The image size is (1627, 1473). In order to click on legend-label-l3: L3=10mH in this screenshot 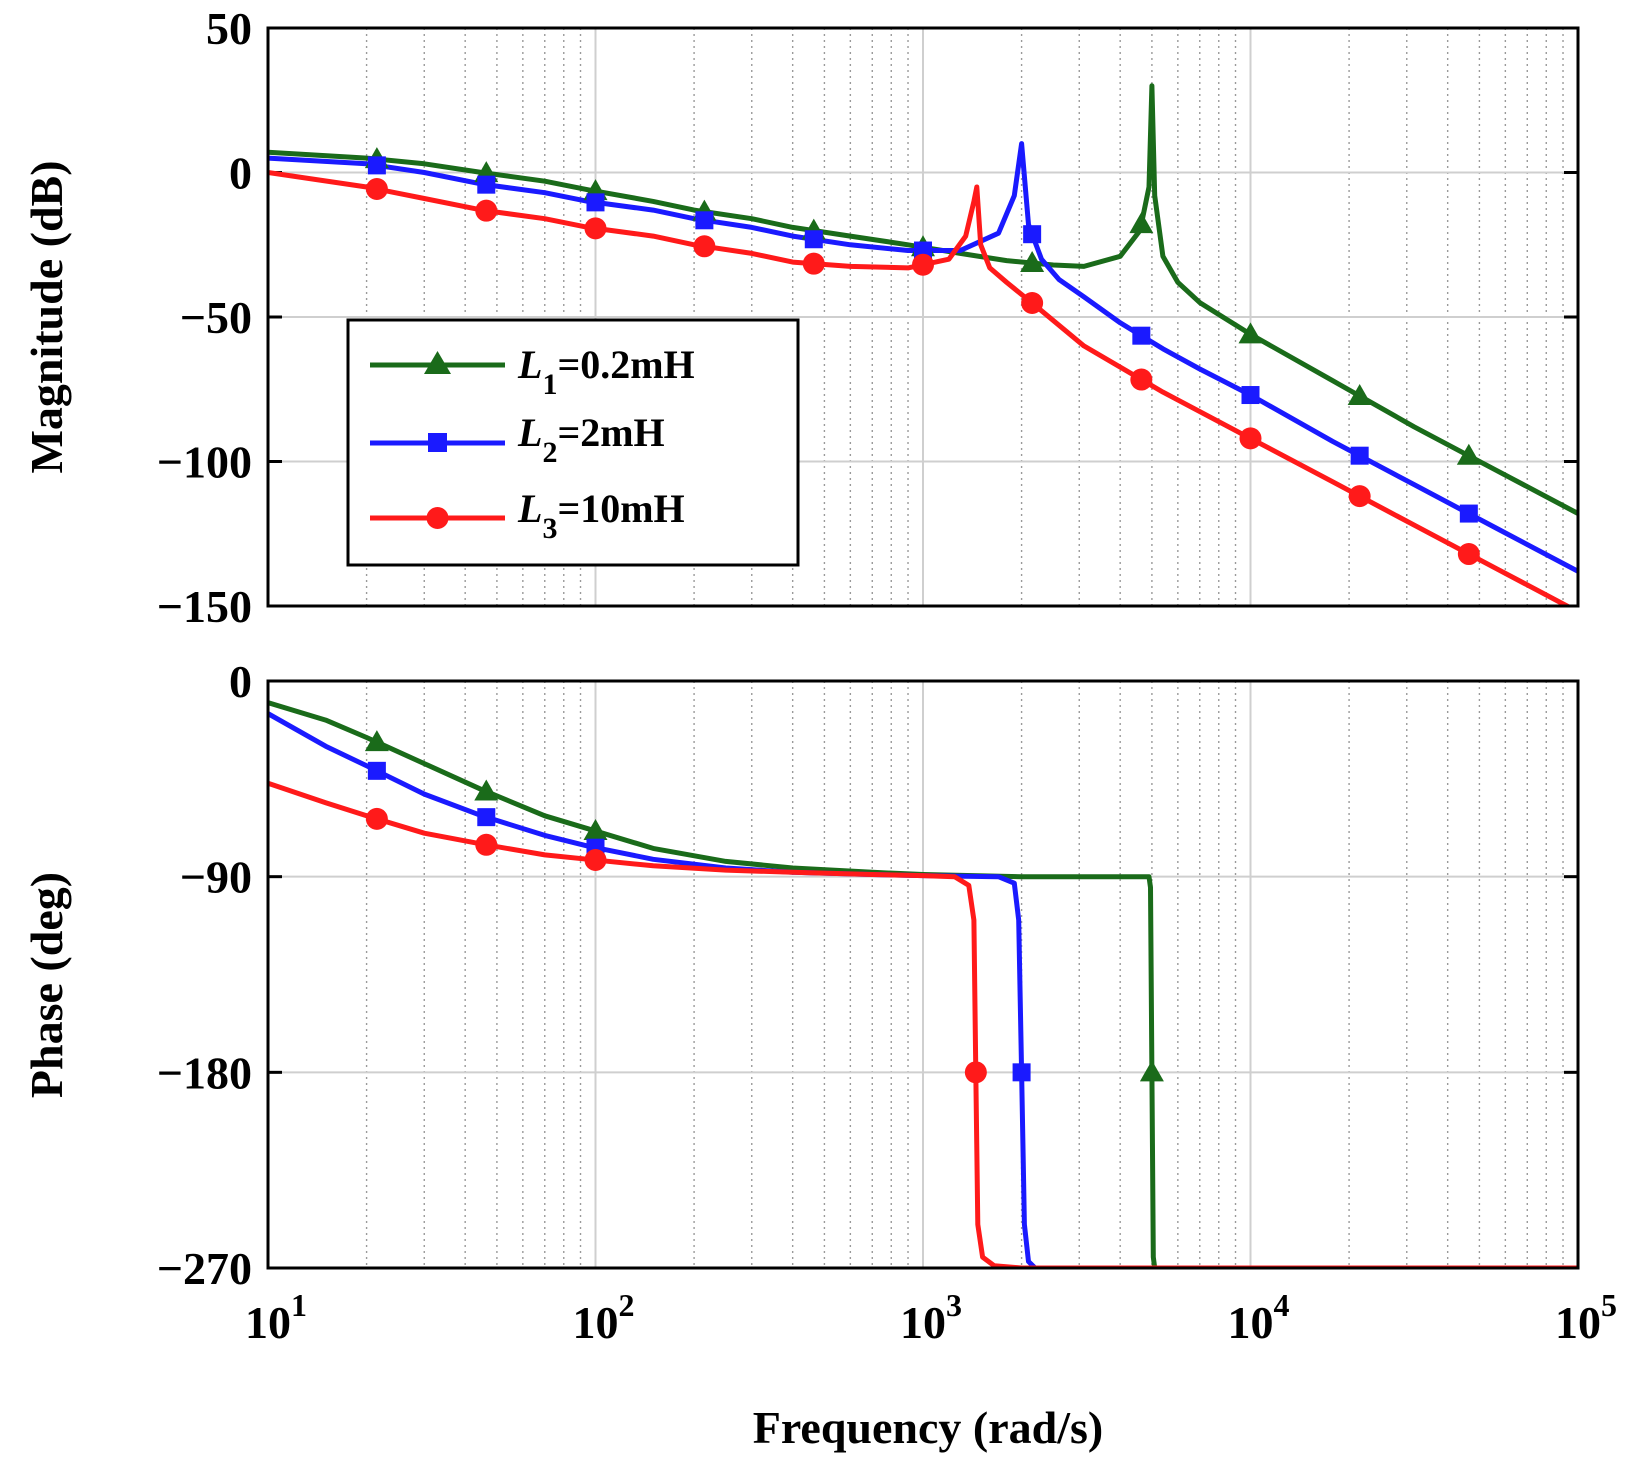, I will do `click(601, 515)`.